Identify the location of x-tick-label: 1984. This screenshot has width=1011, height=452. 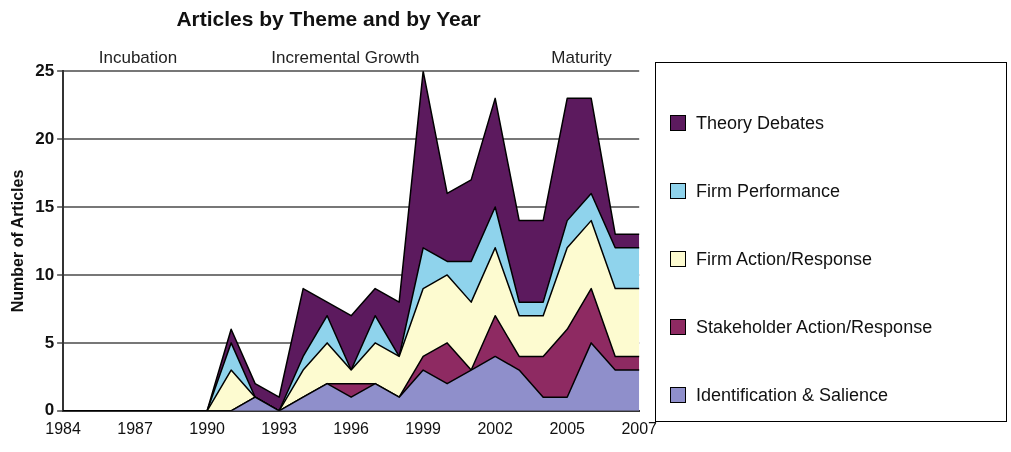
(63, 428).